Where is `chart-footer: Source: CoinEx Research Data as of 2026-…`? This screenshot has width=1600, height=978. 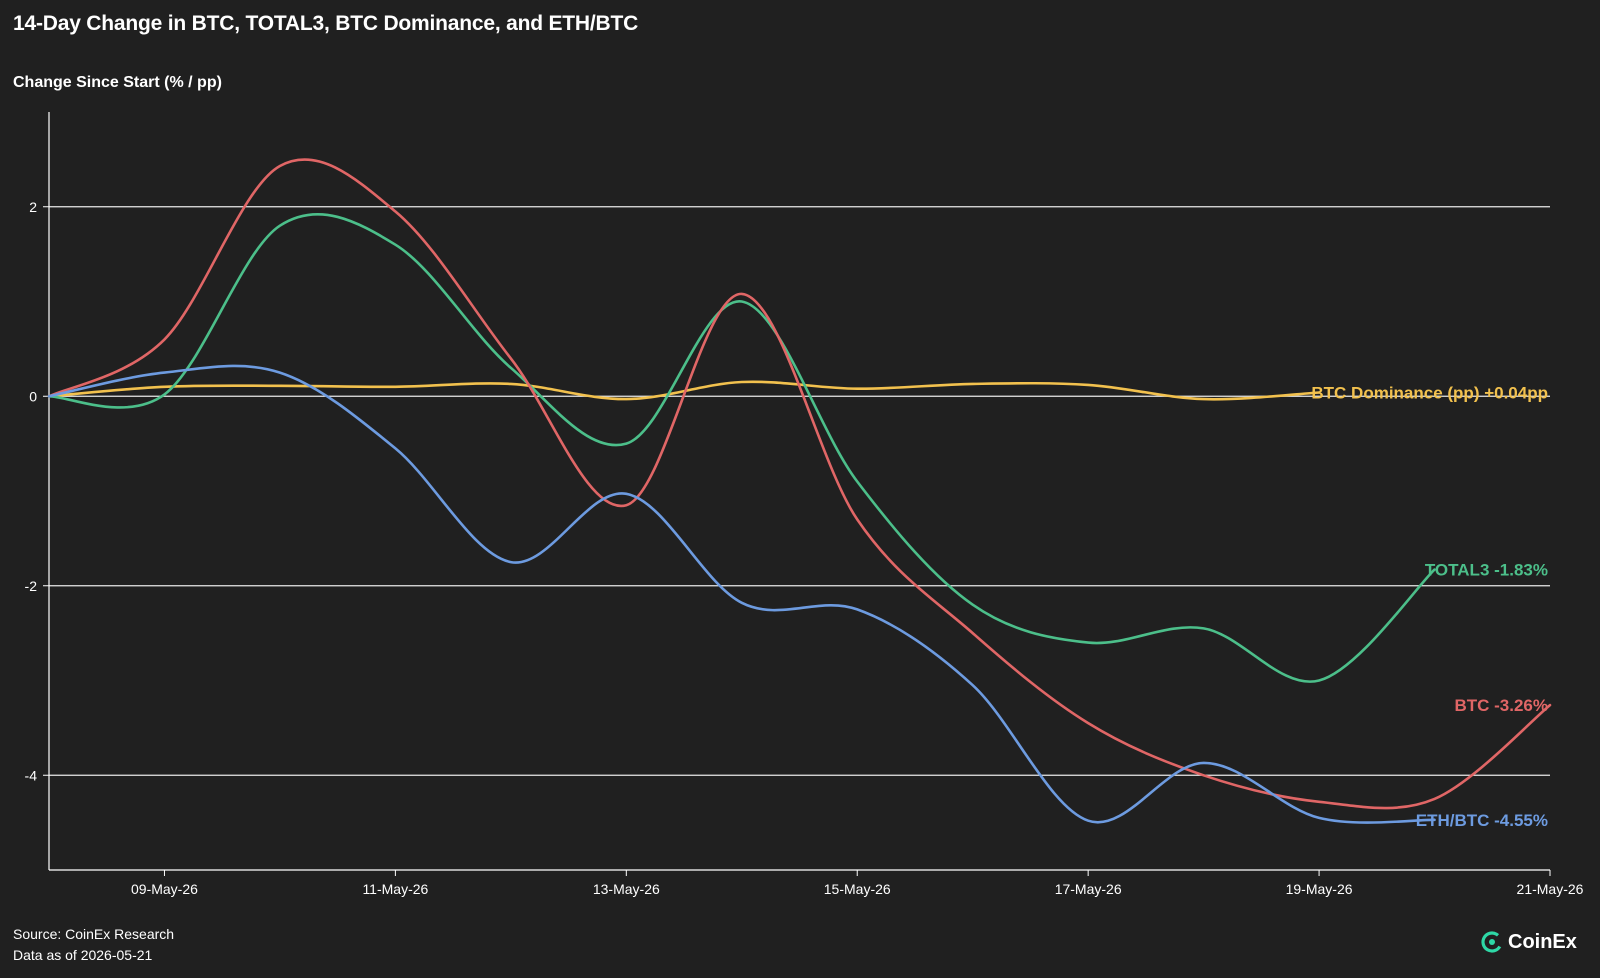 chart-footer: Source: CoinEx Research Data as of 2026-… is located at coordinates (93, 945).